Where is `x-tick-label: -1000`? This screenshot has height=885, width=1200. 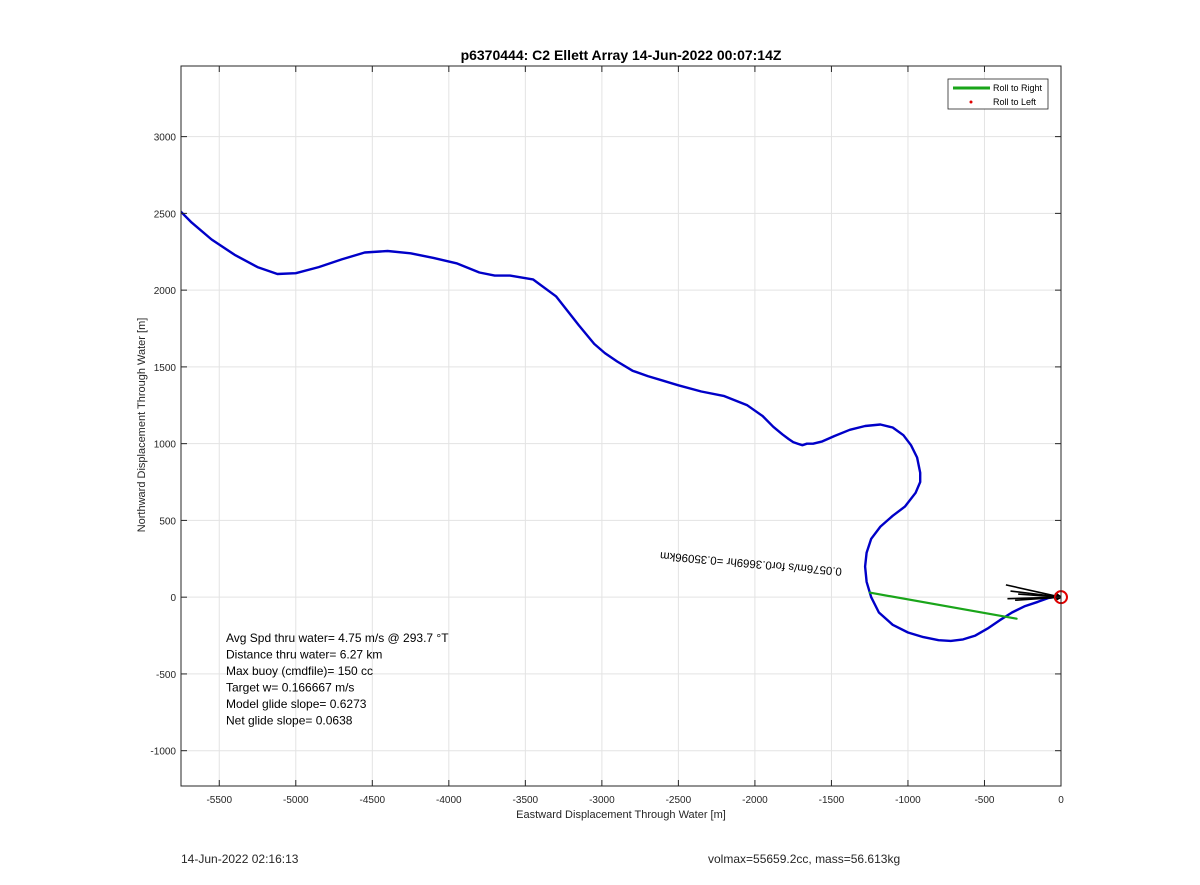 x-tick-label: -1000 is located at coordinates (908, 800).